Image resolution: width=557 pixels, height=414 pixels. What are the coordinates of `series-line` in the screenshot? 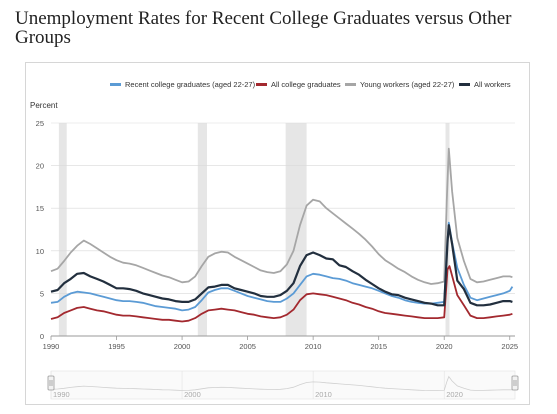 It's located at (281, 294).